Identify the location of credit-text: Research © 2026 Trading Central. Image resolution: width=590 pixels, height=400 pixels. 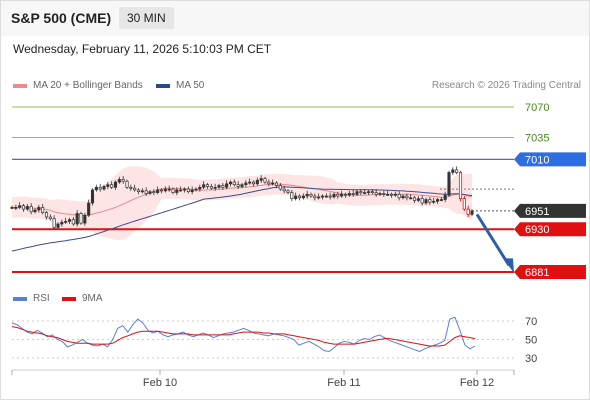
(506, 85).